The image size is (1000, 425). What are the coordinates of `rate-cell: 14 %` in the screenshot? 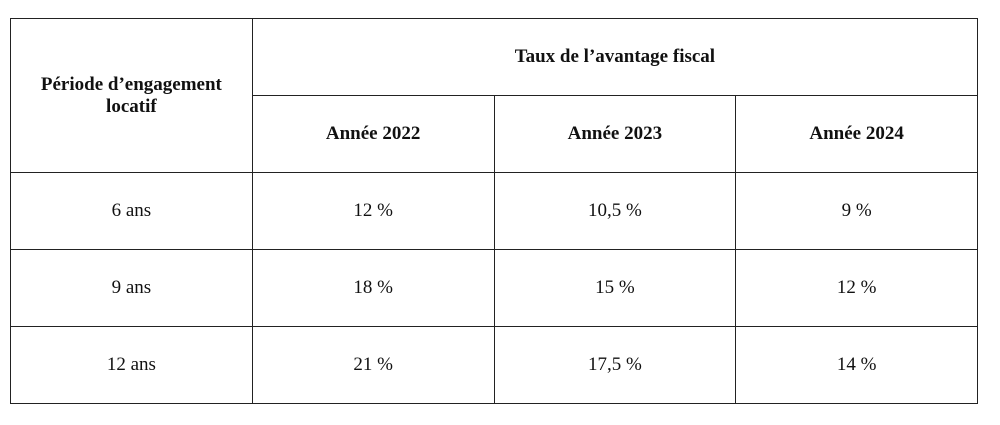 It's located at (857, 365).